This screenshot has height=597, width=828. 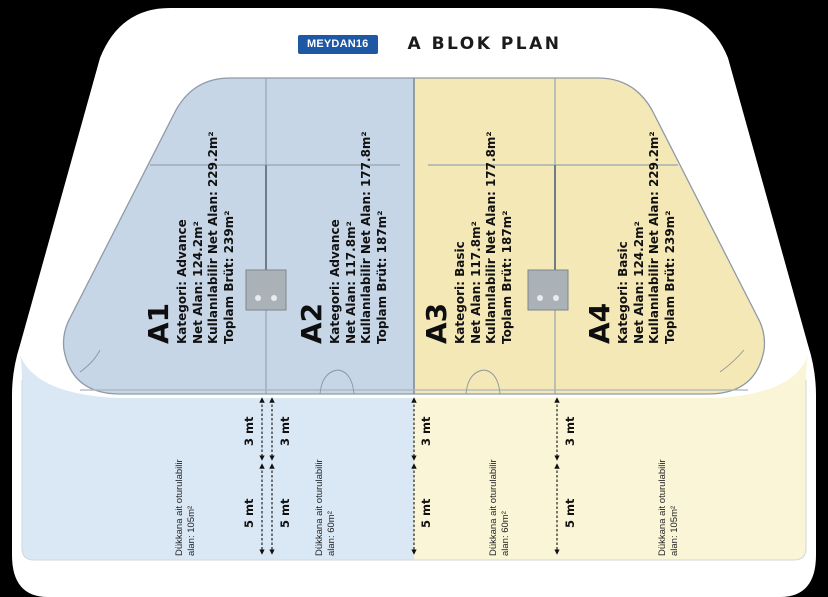 What do you see at coordinates (325, 507) in the screenshot?
I see `terrace-label-a2: Dükkana ait oturulabilir alan: 60m²` at bounding box center [325, 507].